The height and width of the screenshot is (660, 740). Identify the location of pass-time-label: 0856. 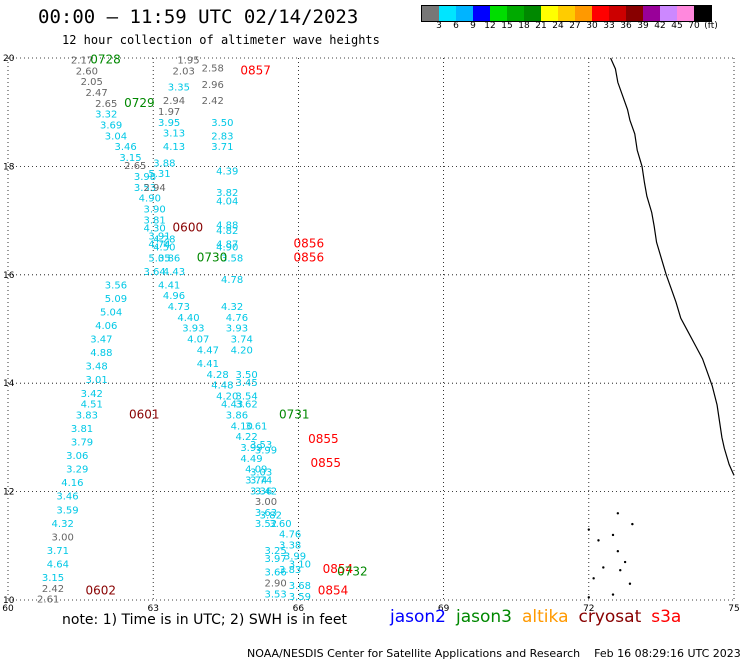
(309, 244).